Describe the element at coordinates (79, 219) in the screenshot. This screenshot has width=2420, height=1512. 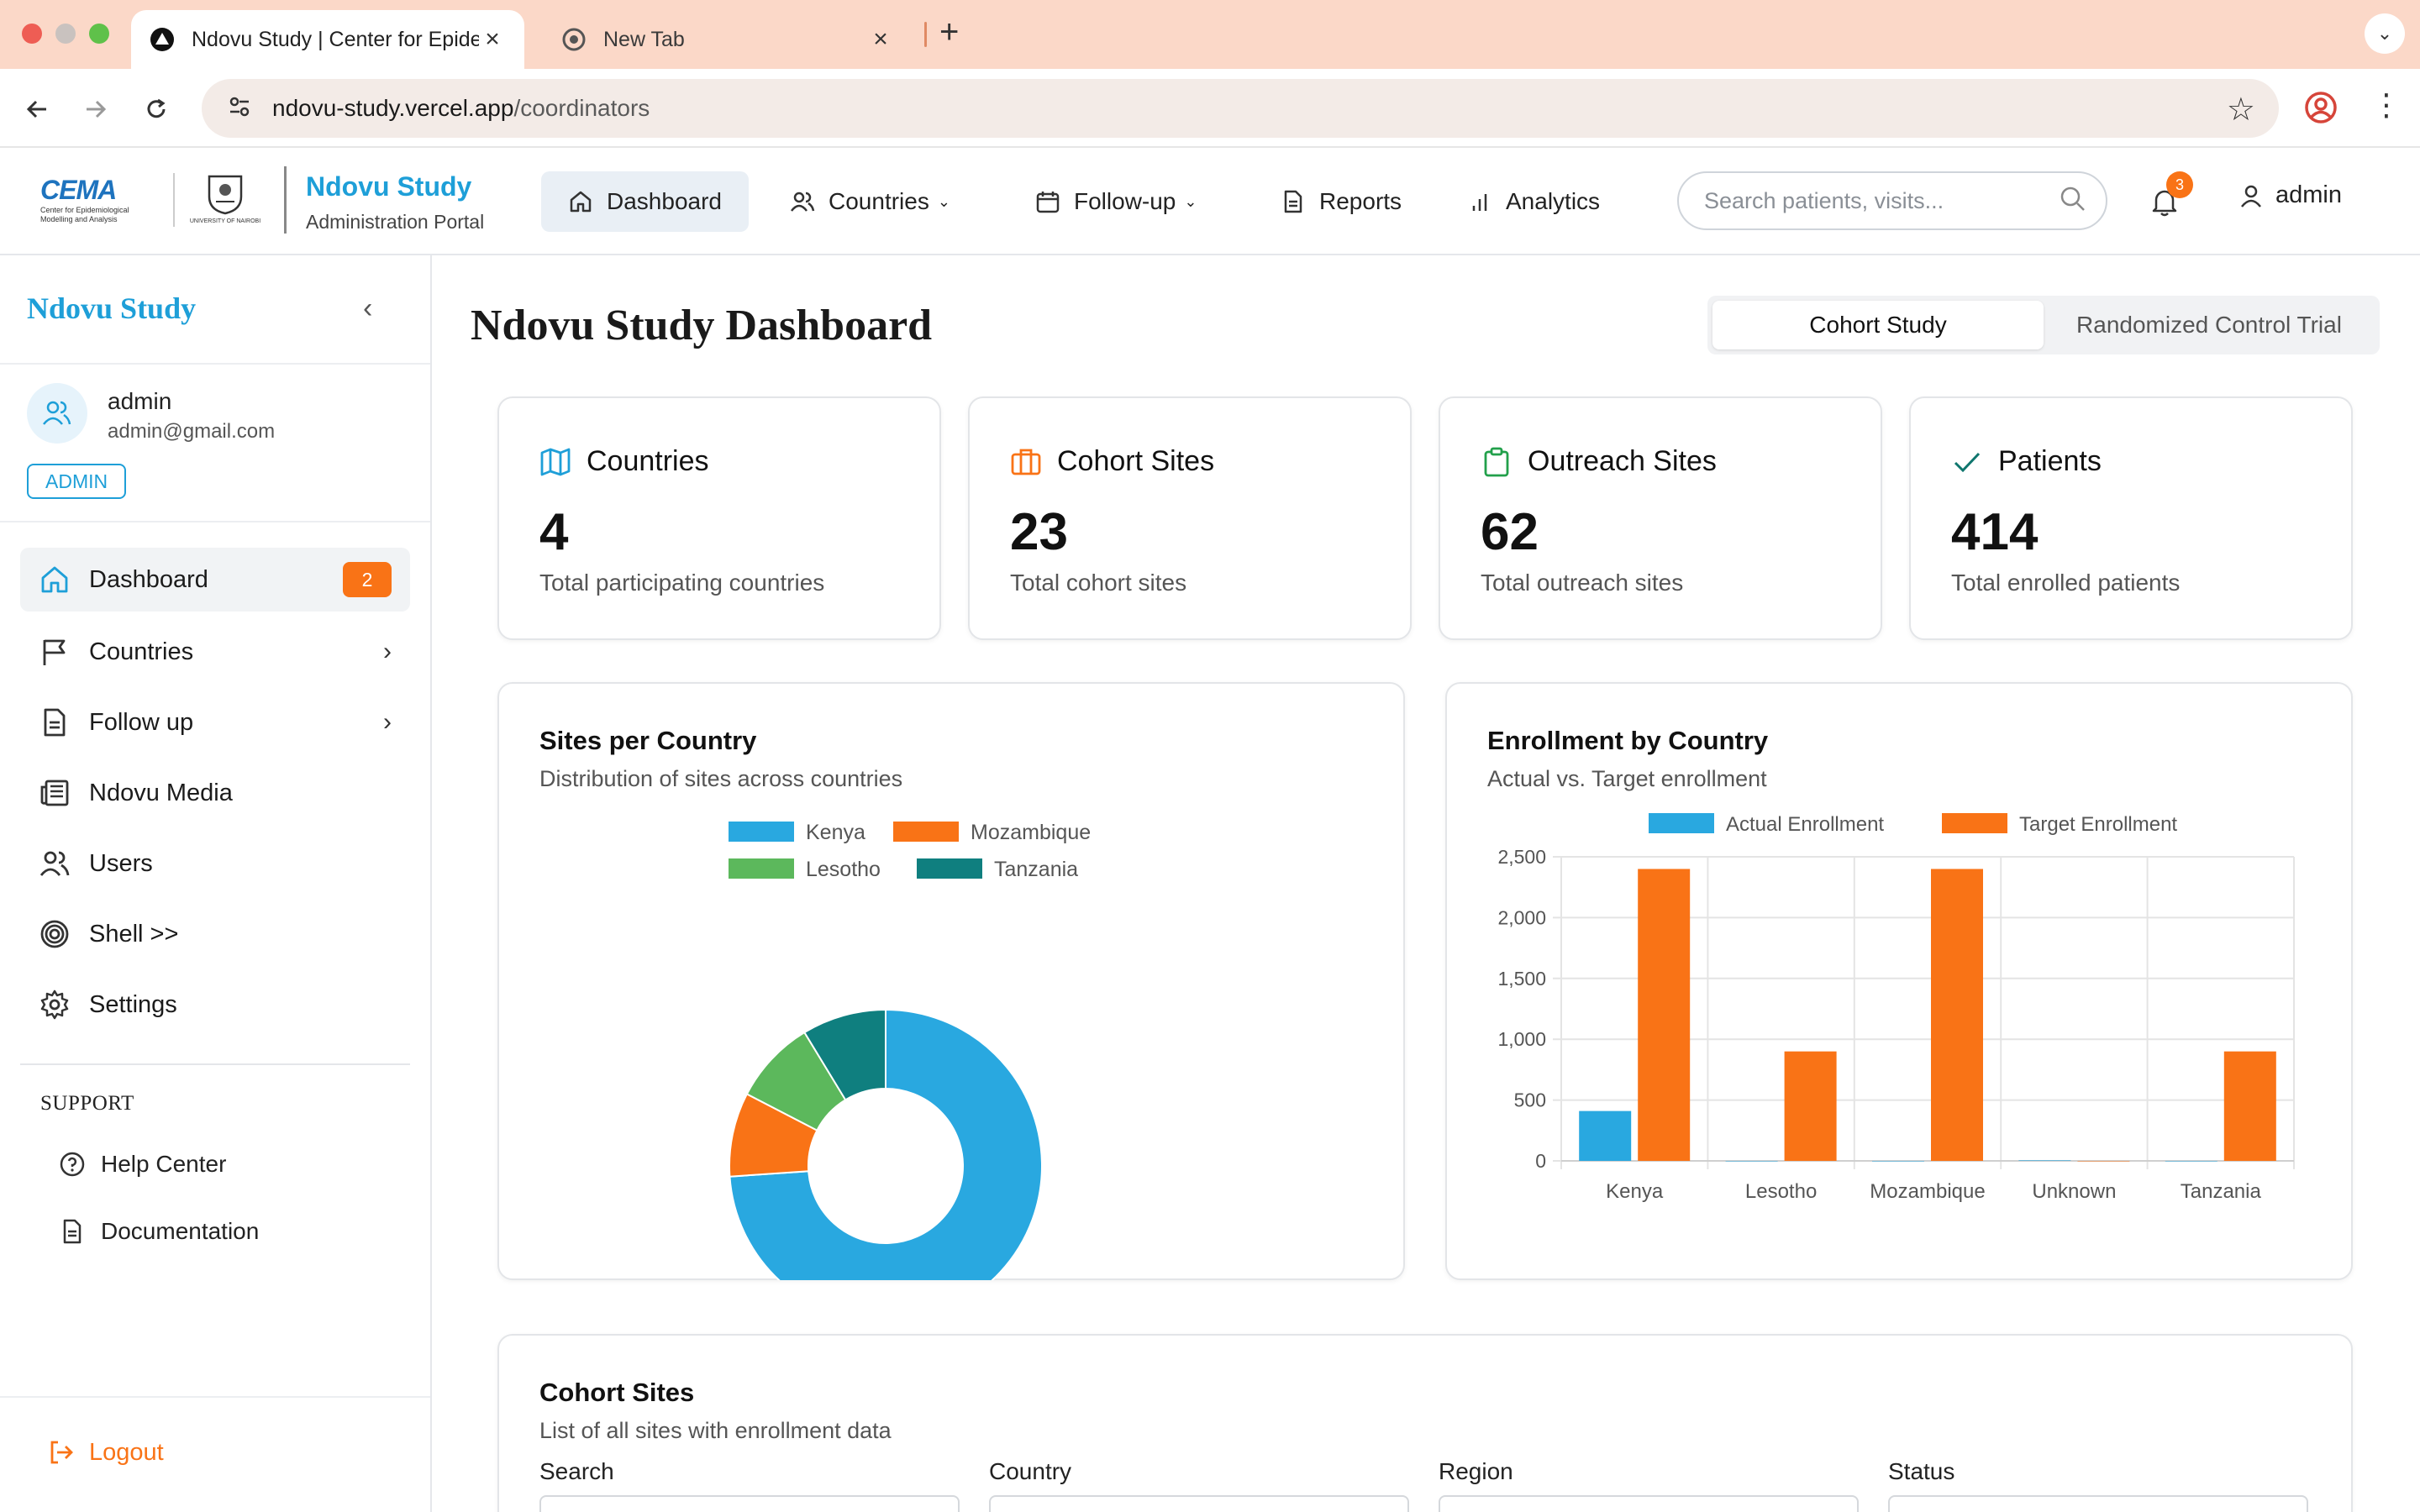
I see `logo-subtext: Modelling and Analysis` at that location.